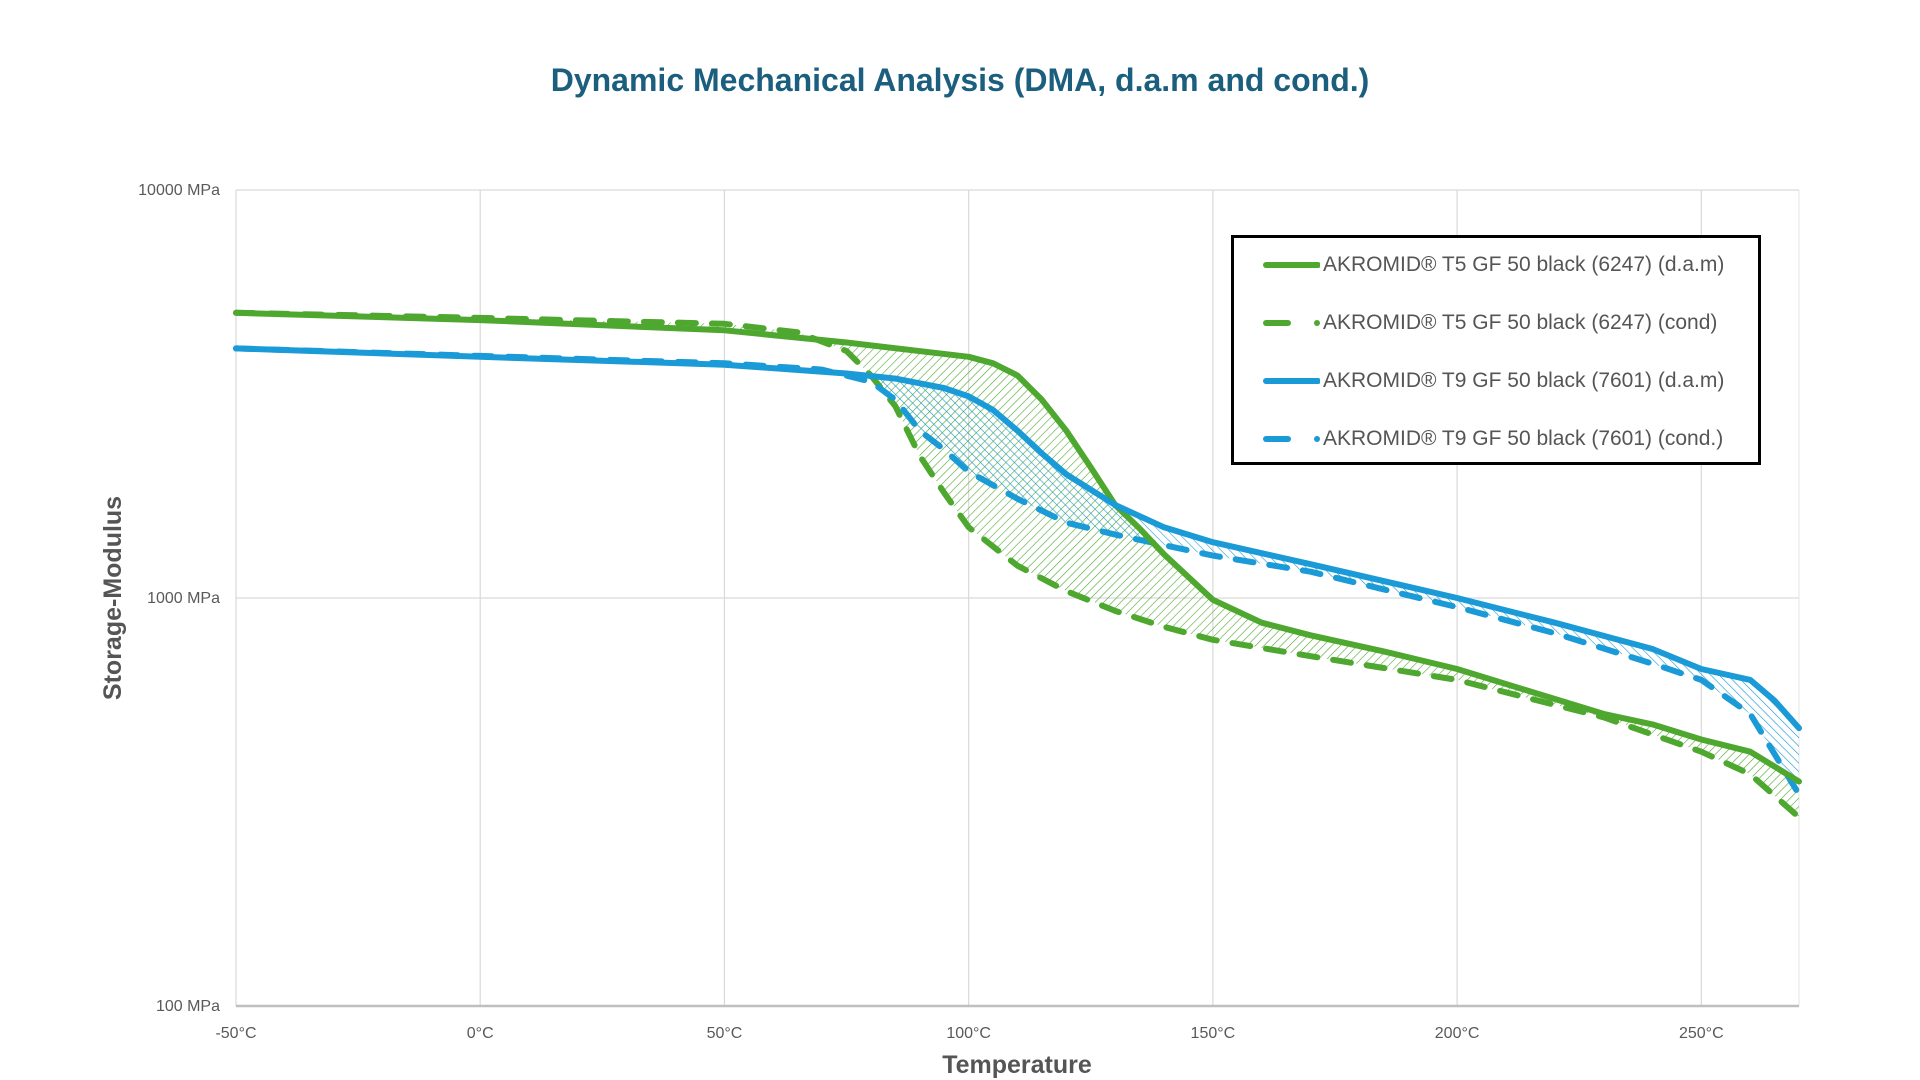 The image size is (1920, 1080). I want to click on legend-label: AKROMID® T9 GF 50 black (7601) (cond.), so click(1523, 438).